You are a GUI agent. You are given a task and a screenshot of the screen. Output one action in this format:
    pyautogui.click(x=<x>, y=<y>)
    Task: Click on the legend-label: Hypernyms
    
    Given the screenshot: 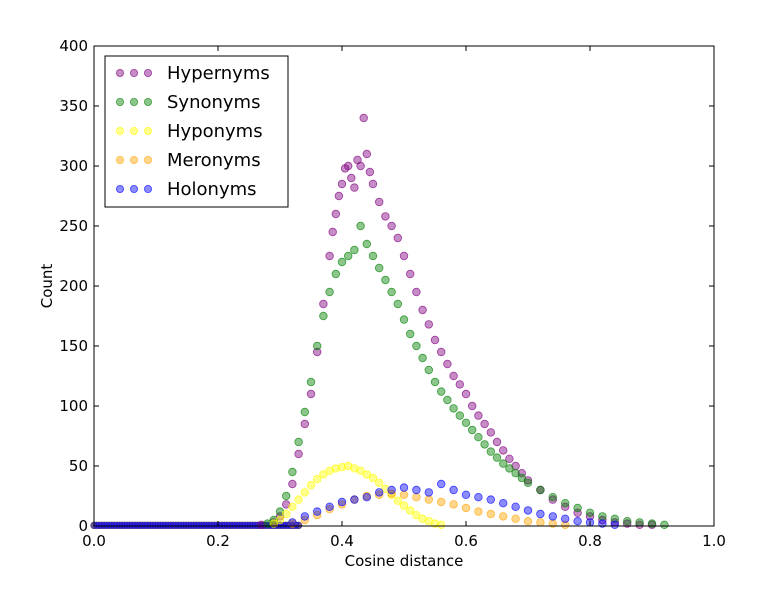 What is the action you would take?
    pyautogui.click(x=218, y=73)
    